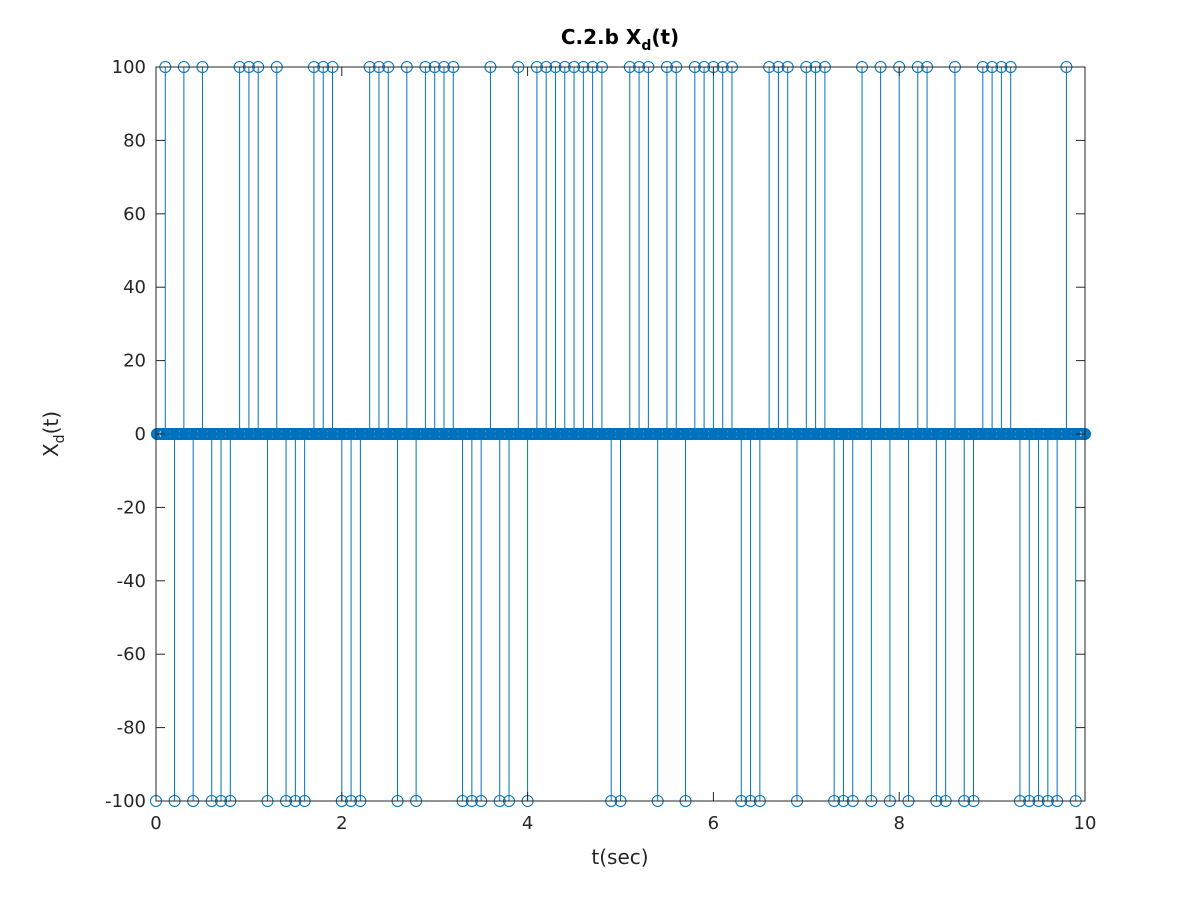 This screenshot has height=900, width=1200. I want to click on y-tick-label: -20, so click(131, 507).